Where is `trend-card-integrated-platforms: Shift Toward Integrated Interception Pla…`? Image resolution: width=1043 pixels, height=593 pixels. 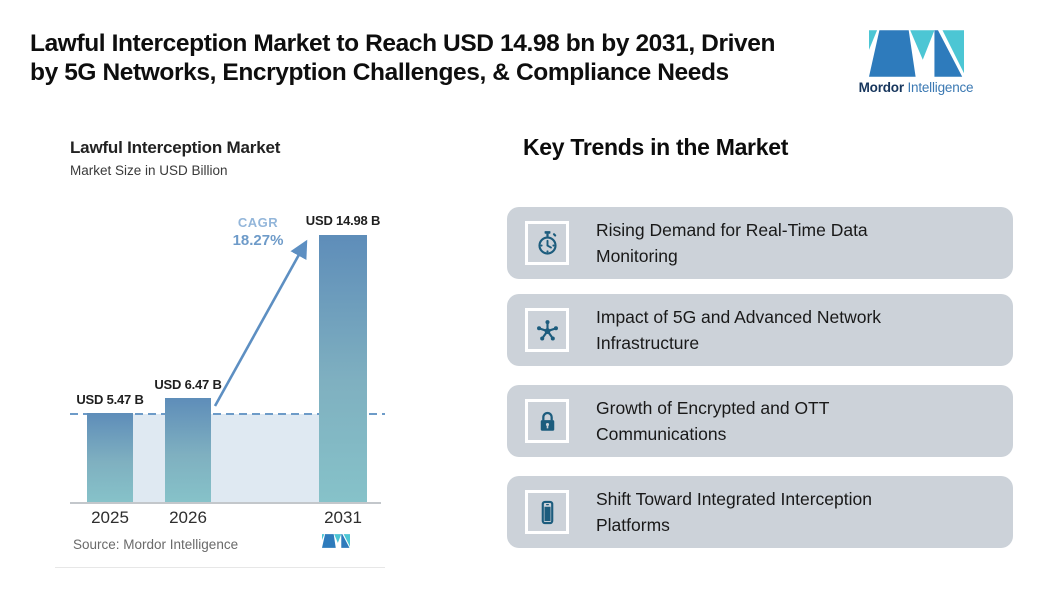 trend-card-integrated-platforms: Shift Toward Integrated Interception Pla… is located at coordinates (760, 512).